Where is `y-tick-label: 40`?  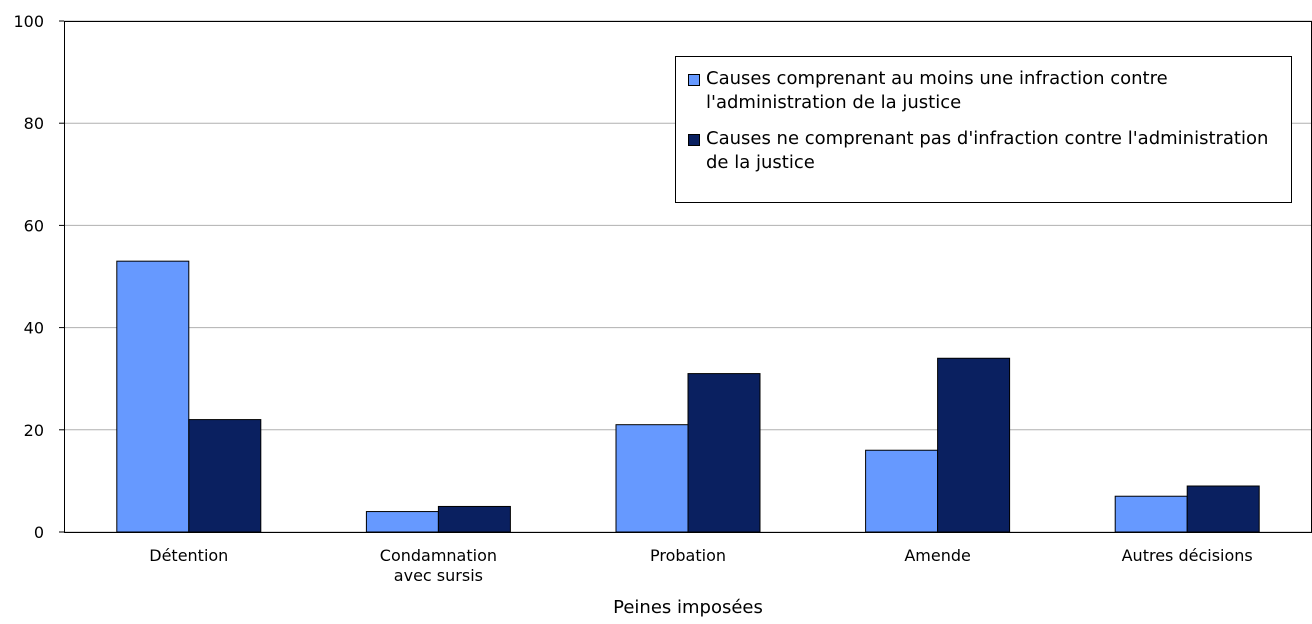
y-tick-label: 40 is located at coordinates (34, 328).